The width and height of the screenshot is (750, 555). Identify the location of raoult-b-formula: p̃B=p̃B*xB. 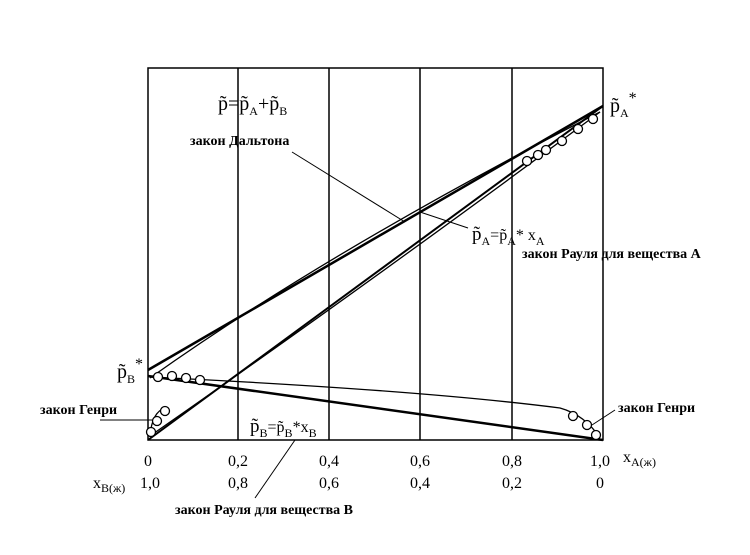
(283, 428).